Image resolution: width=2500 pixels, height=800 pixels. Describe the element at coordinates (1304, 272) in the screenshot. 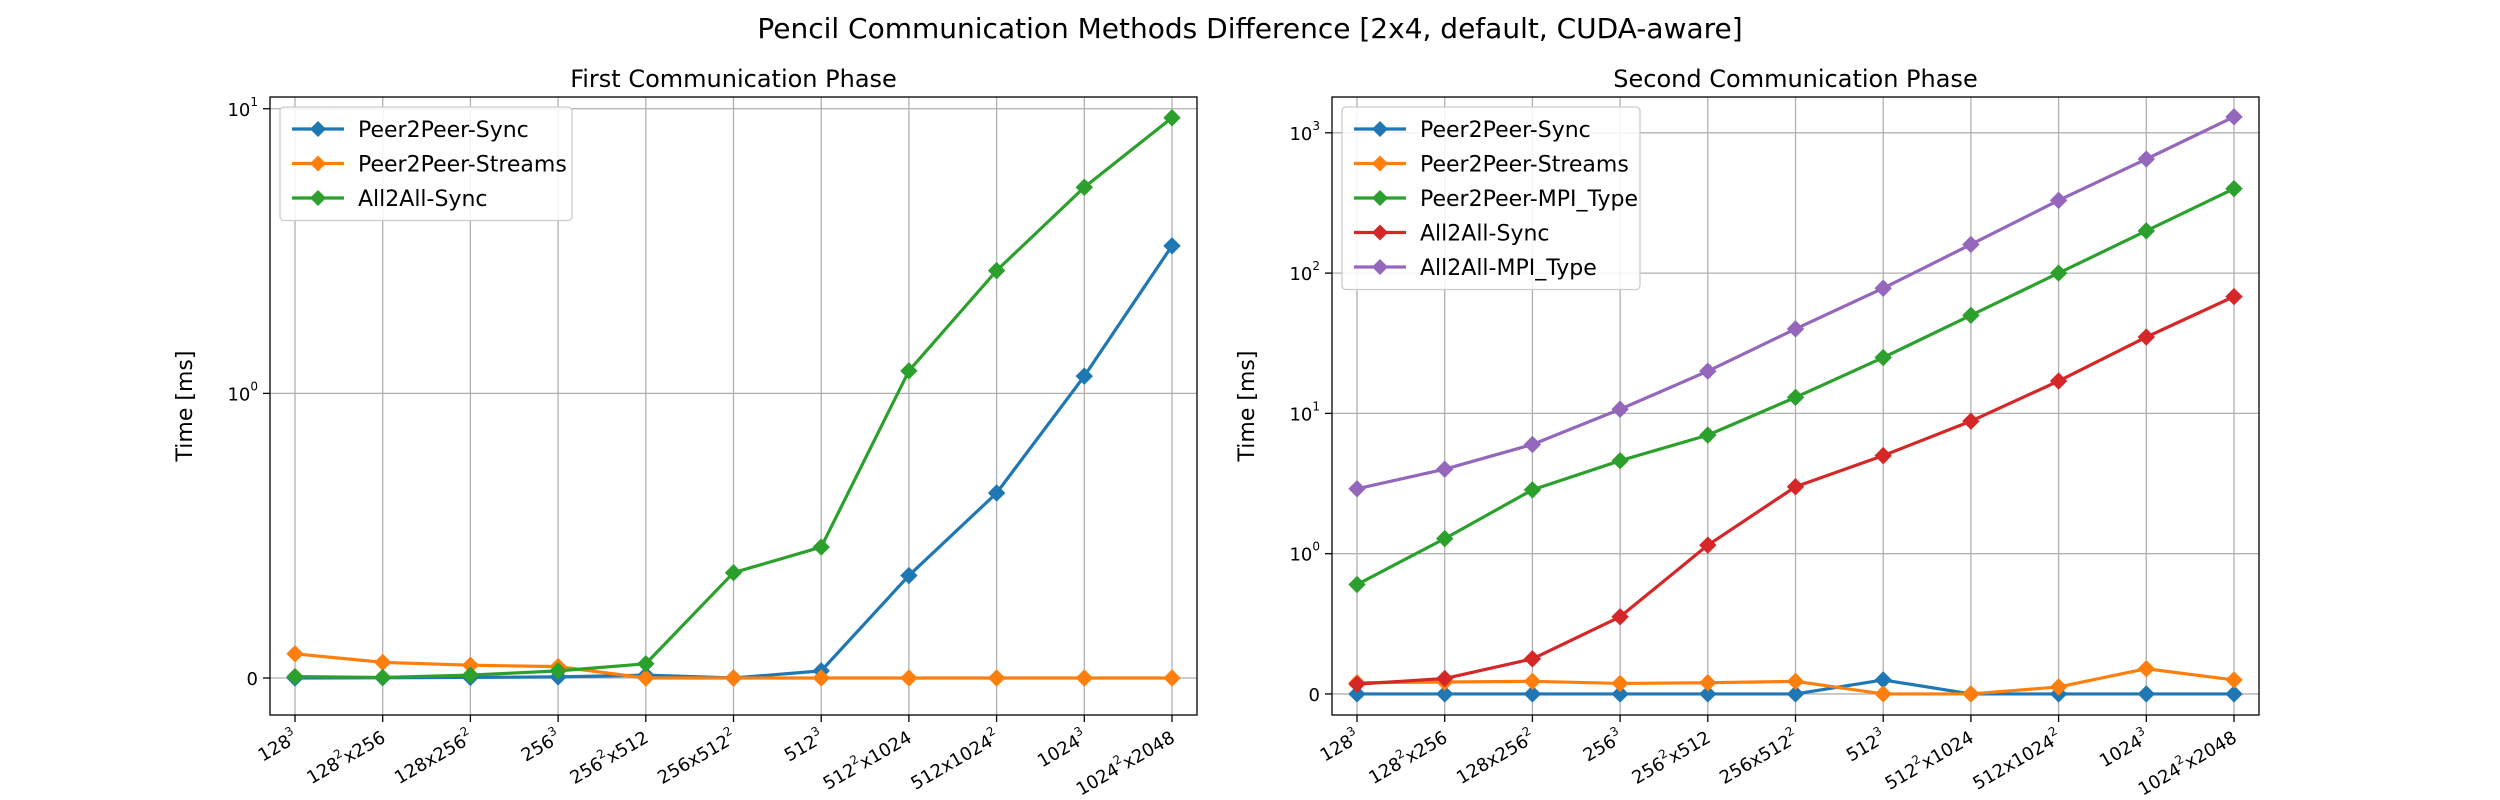

I see `chart-1-y-tick-label: 10²` at that location.